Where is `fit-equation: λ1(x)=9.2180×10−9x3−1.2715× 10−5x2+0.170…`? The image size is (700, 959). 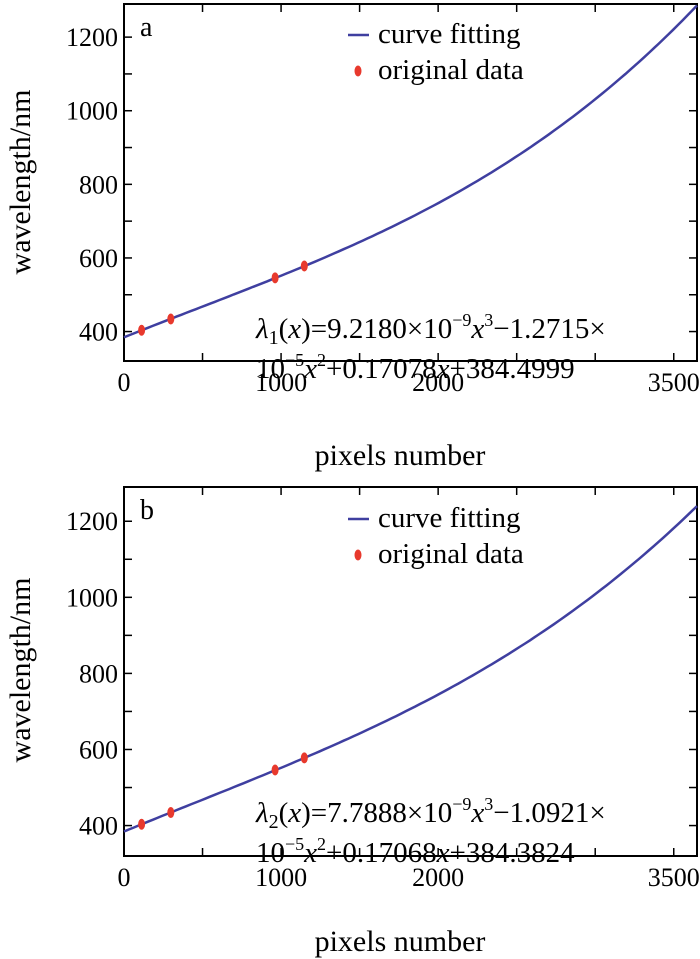
fit-equation: λ1(x)=9.2180×10−9x3−1.2715× 10−5x2+0.170… is located at coordinates (430, 347).